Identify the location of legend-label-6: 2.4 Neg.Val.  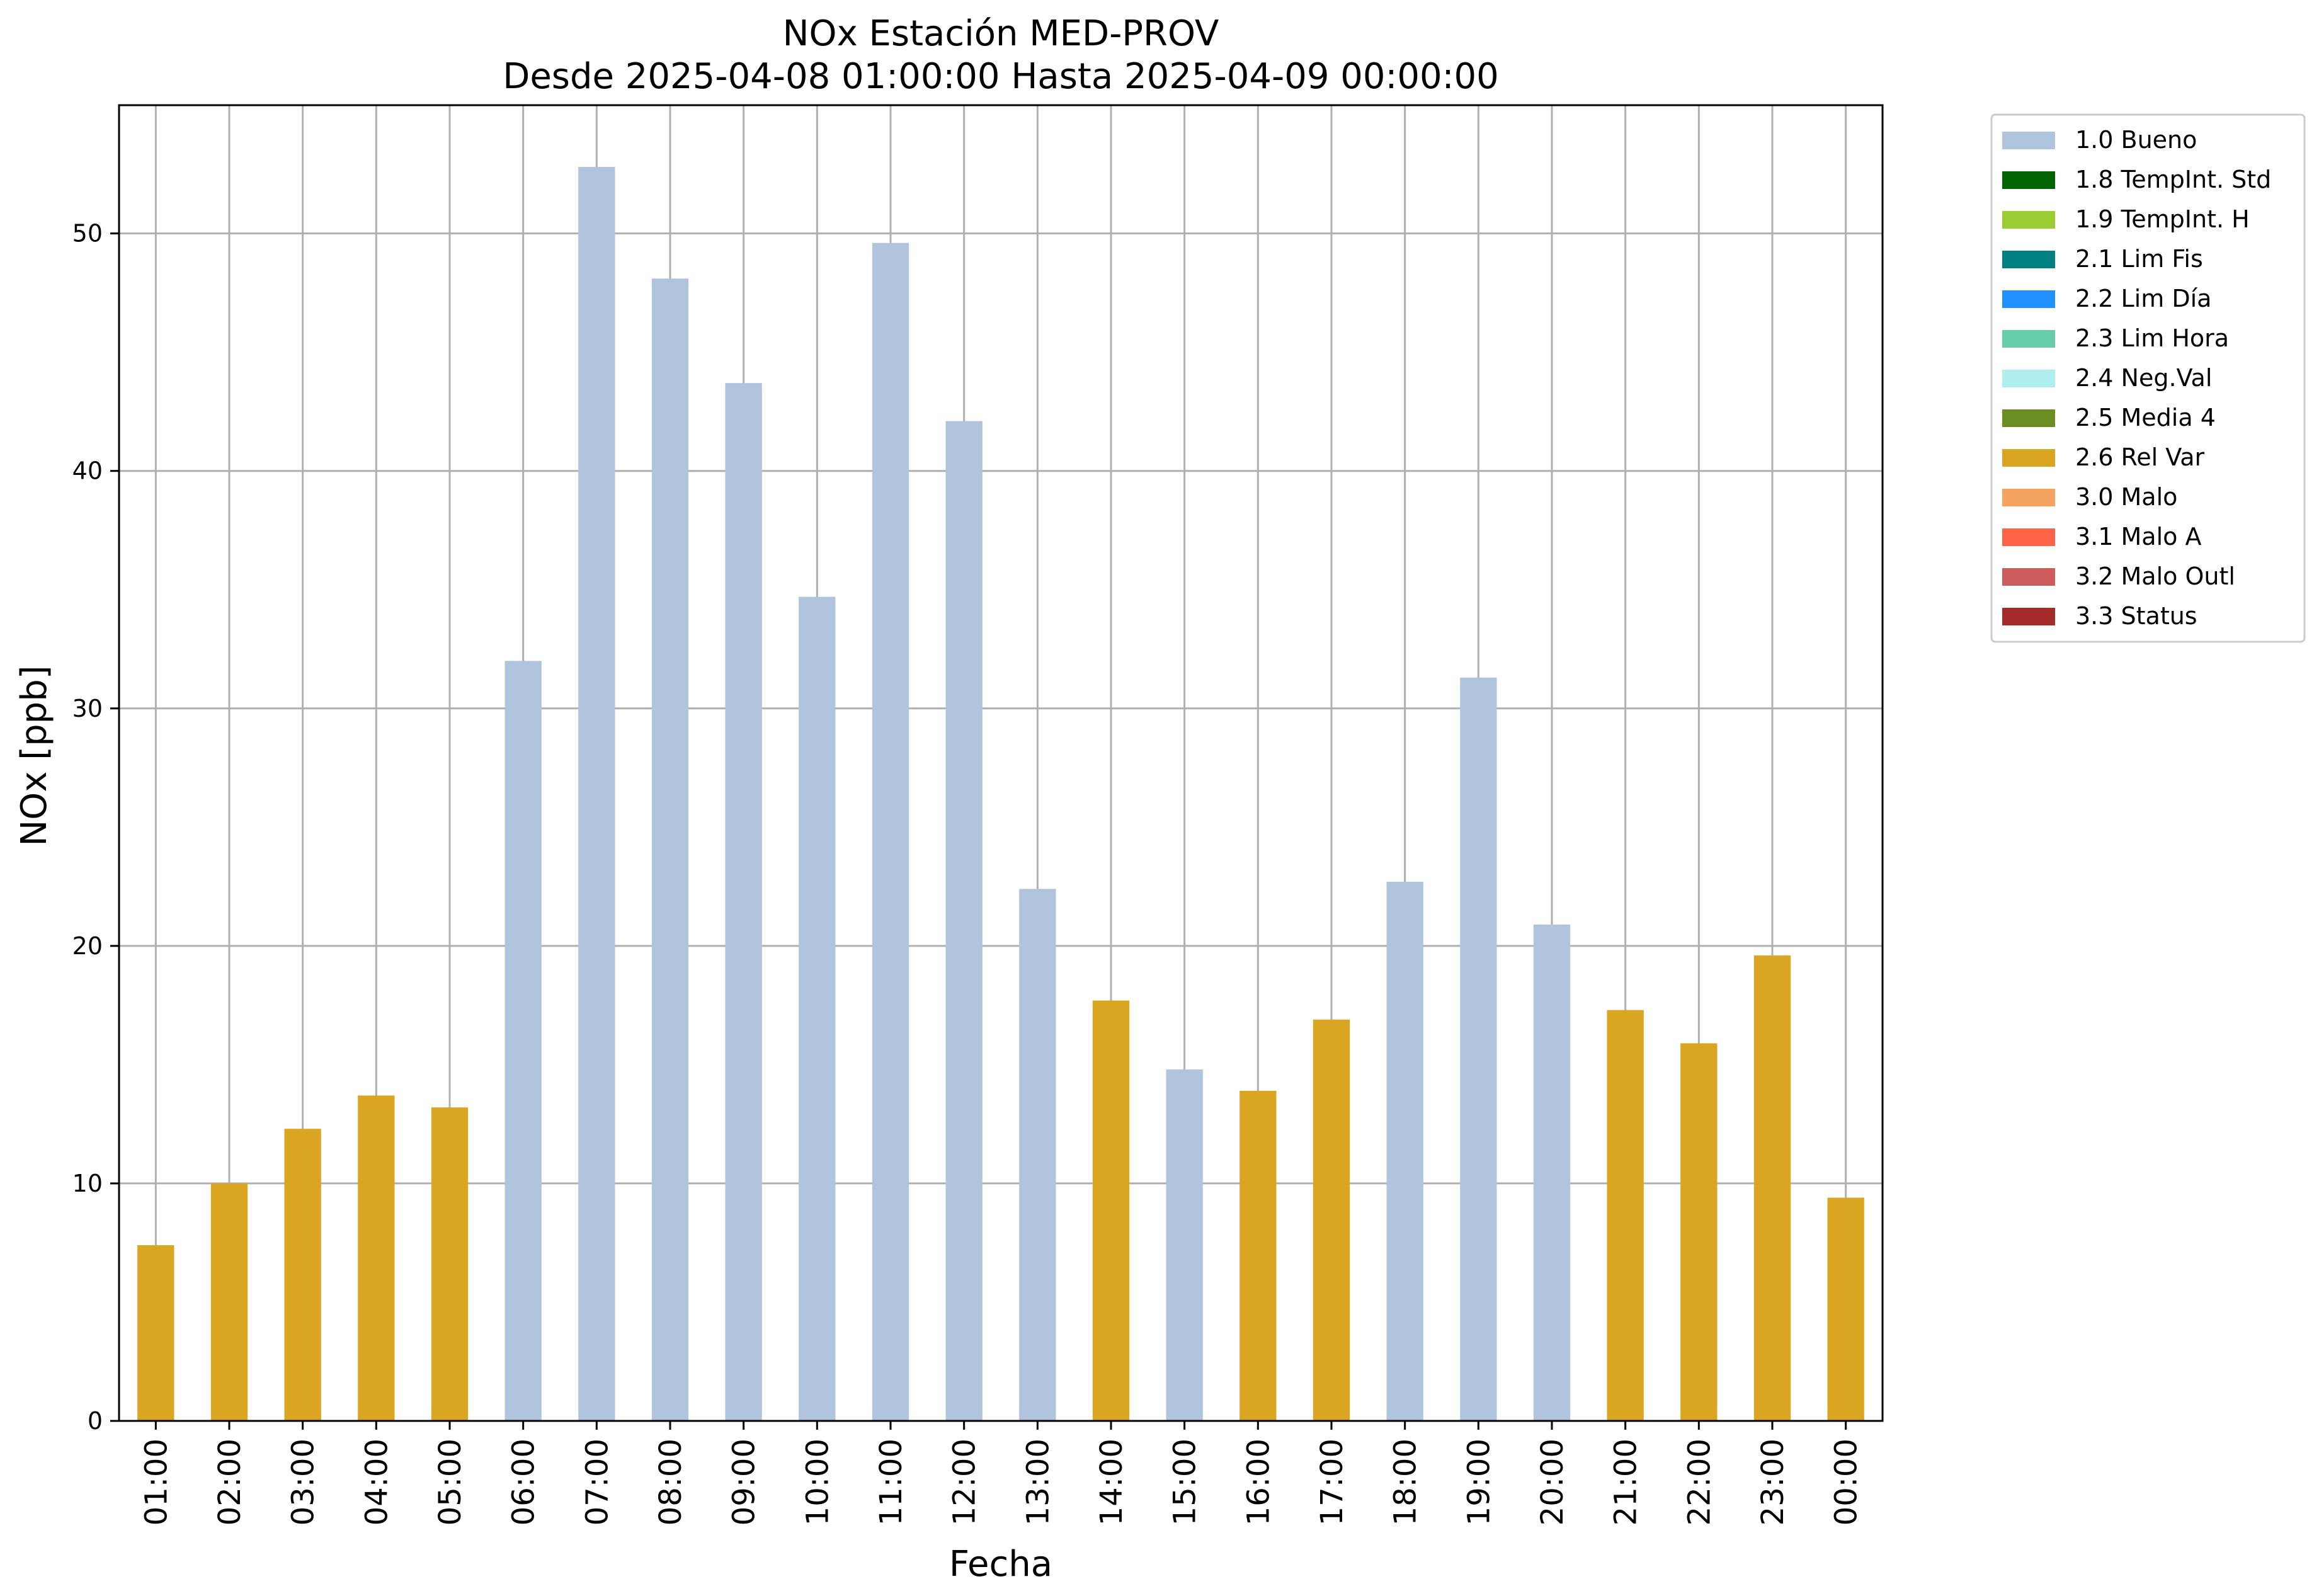
(2143, 378).